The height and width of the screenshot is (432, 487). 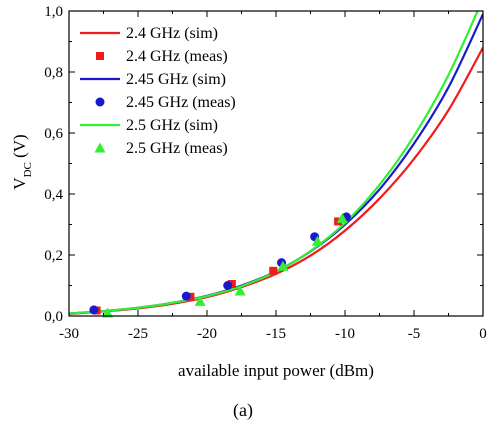 What do you see at coordinates (177, 148) in the screenshot?
I see `legend-label-2-5-ghz-meas: 2.5 GHz (meas)` at bounding box center [177, 148].